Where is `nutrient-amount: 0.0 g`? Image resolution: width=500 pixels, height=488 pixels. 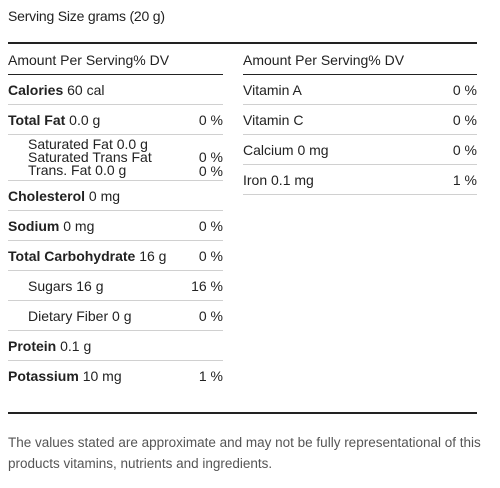 nutrient-amount: 0.0 g is located at coordinates (83, 119).